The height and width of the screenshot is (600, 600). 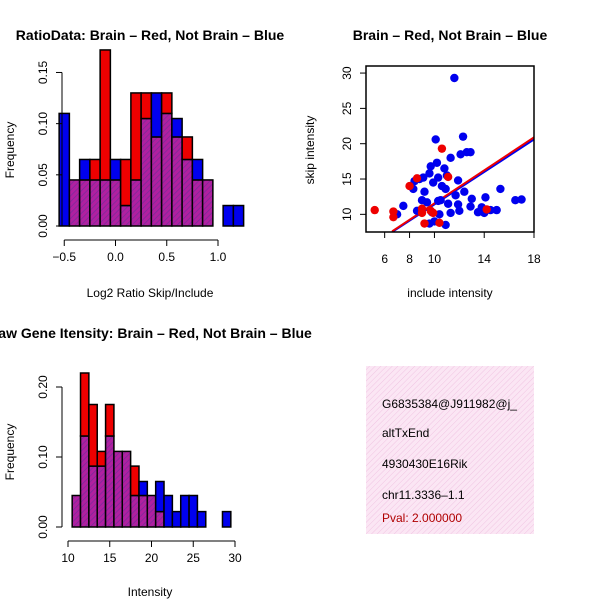 I want to click on intensity-histogram-y-tick-label: 0.00, so click(x=43, y=527).